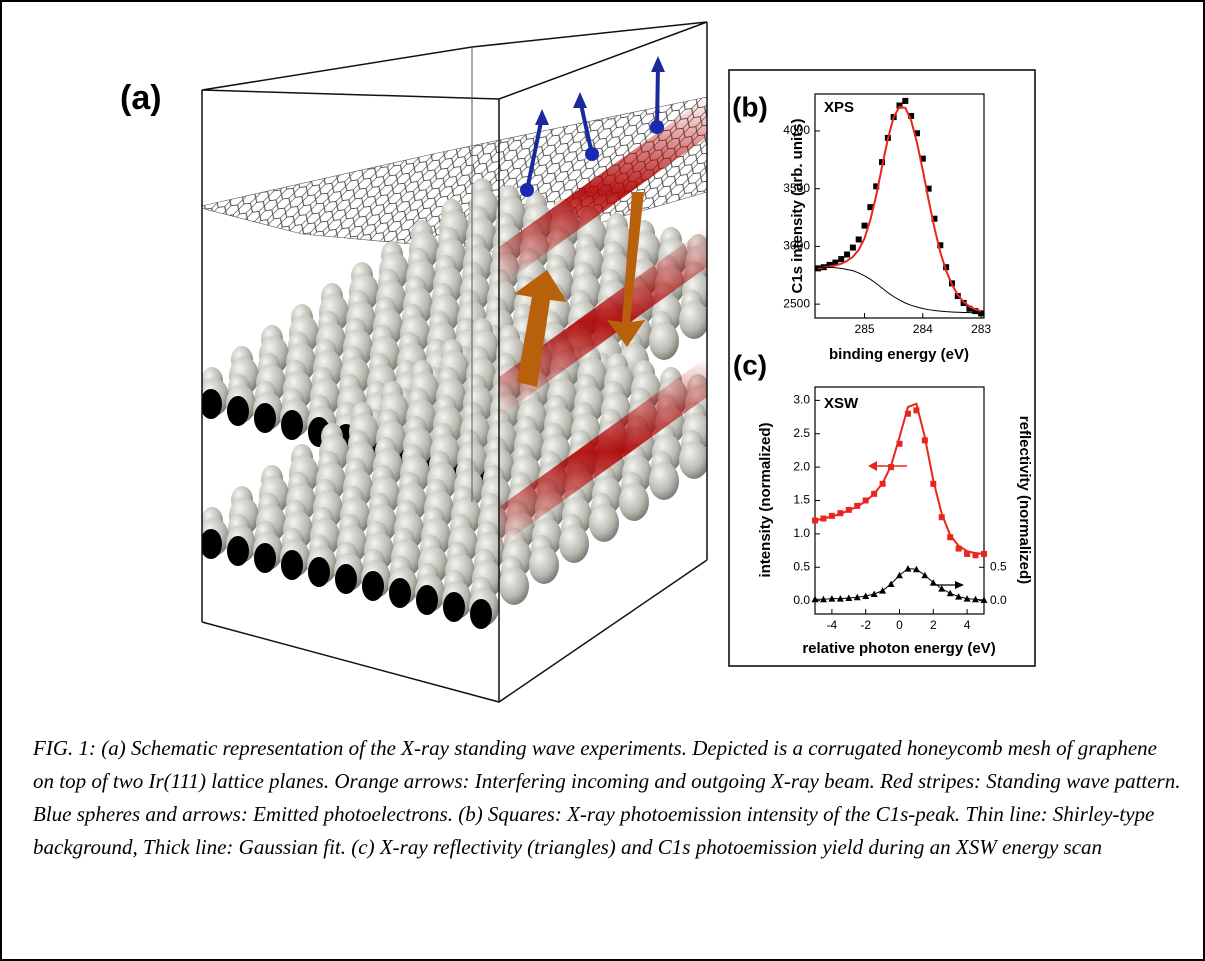 The width and height of the screenshot is (1205, 961). Describe the element at coordinates (841, 403) in the screenshot. I see `annotation: XSW` at that location.